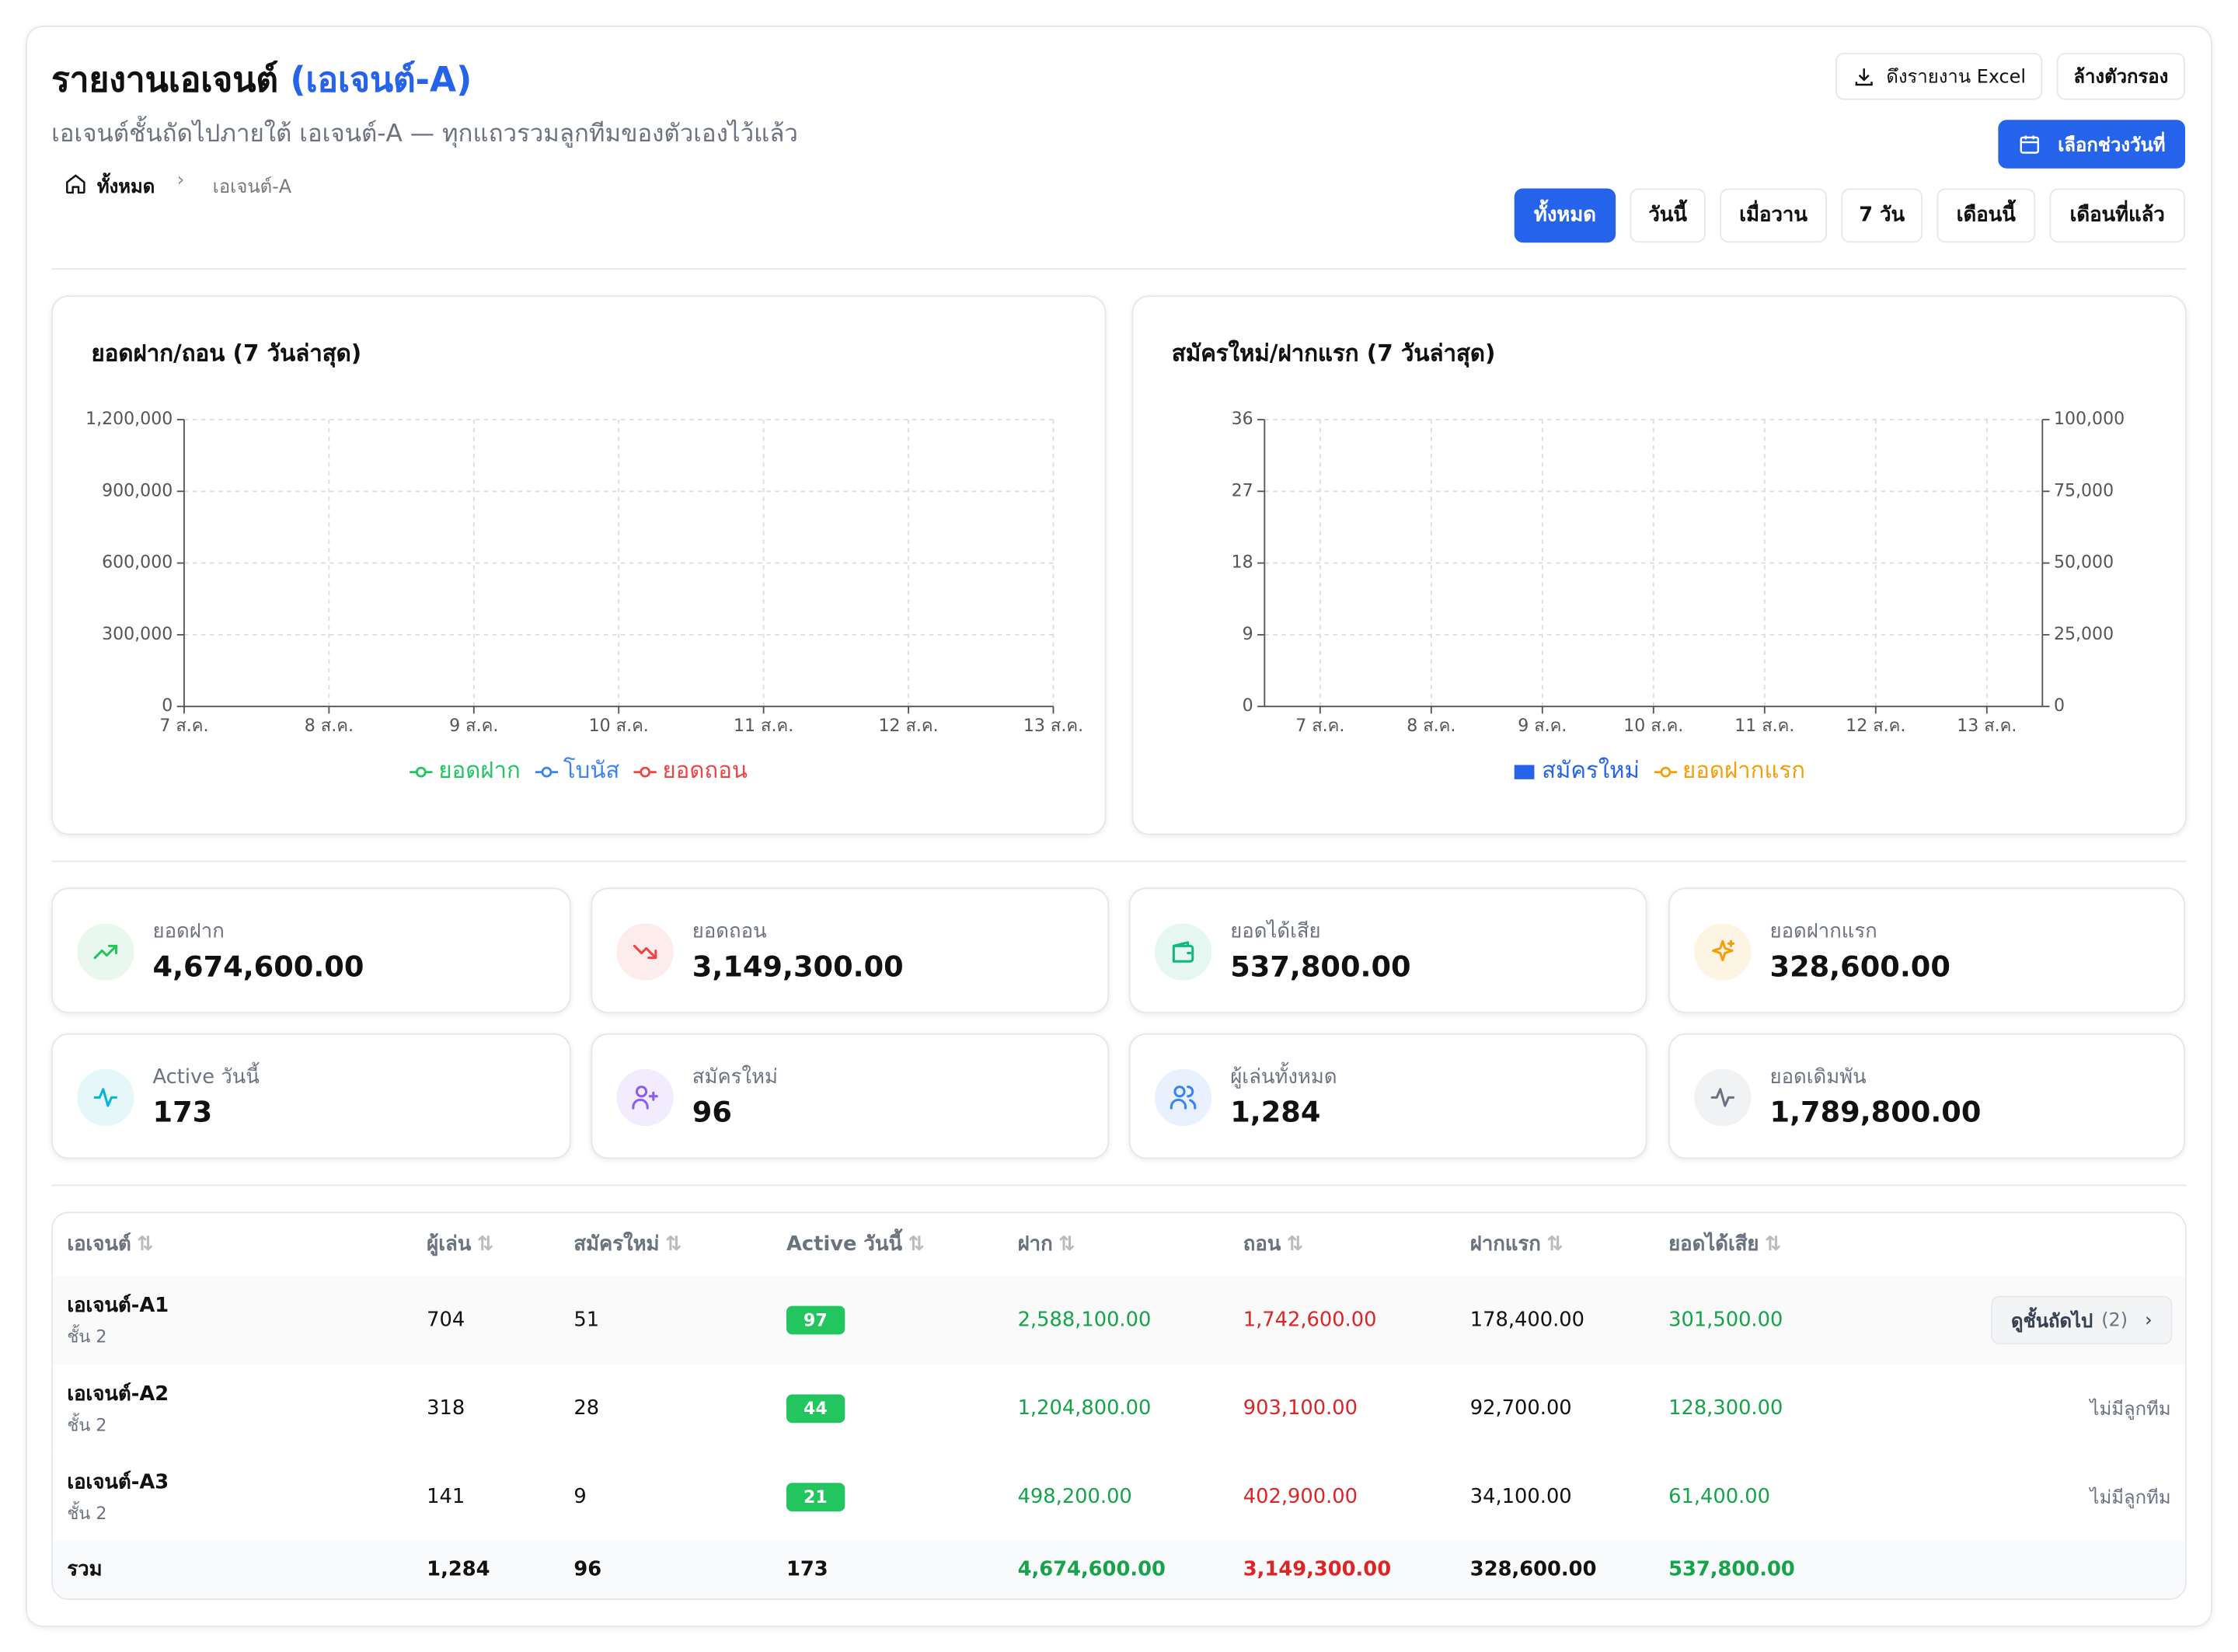 The height and width of the screenshot is (1652, 2238). What do you see at coordinates (1818, 1077) in the screenshot?
I see `stat-label: ยอดเดิมพัน` at bounding box center [1818, 1077].